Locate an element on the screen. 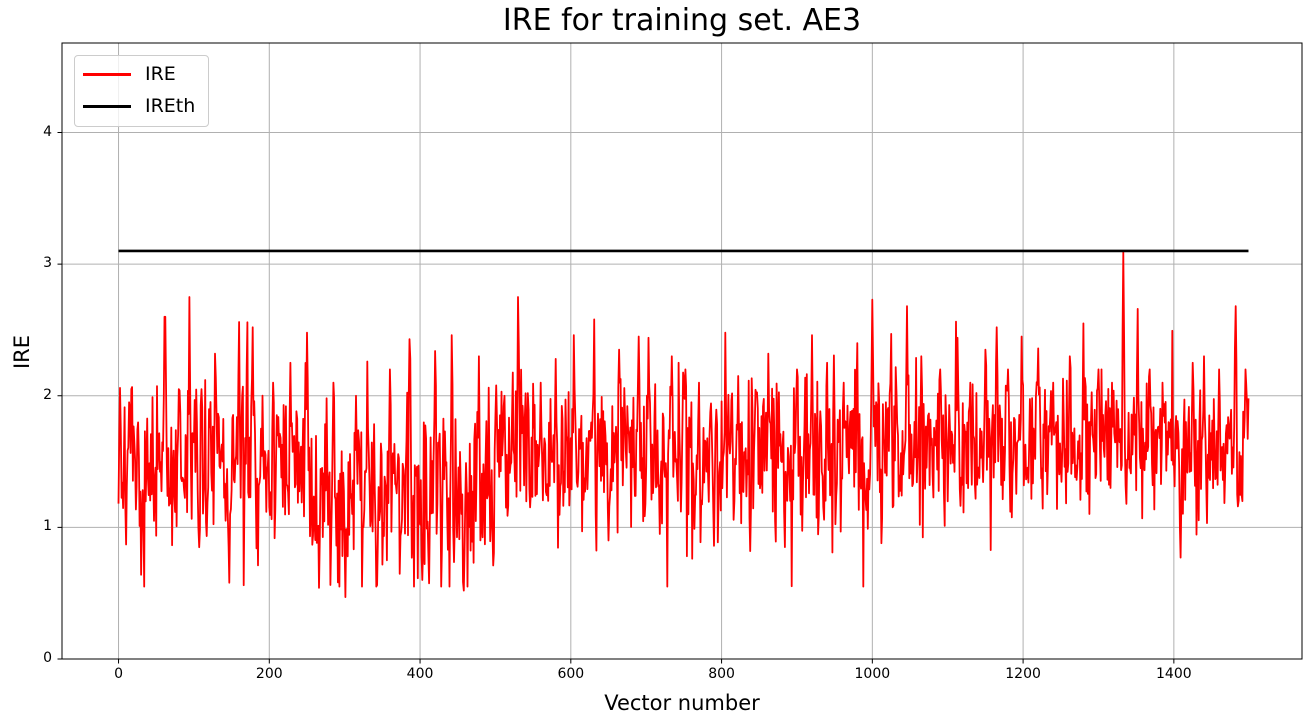 The width and height of the screenshot is (1312, 727). x-tick-label: 0 is located at coordinates (118, 674).